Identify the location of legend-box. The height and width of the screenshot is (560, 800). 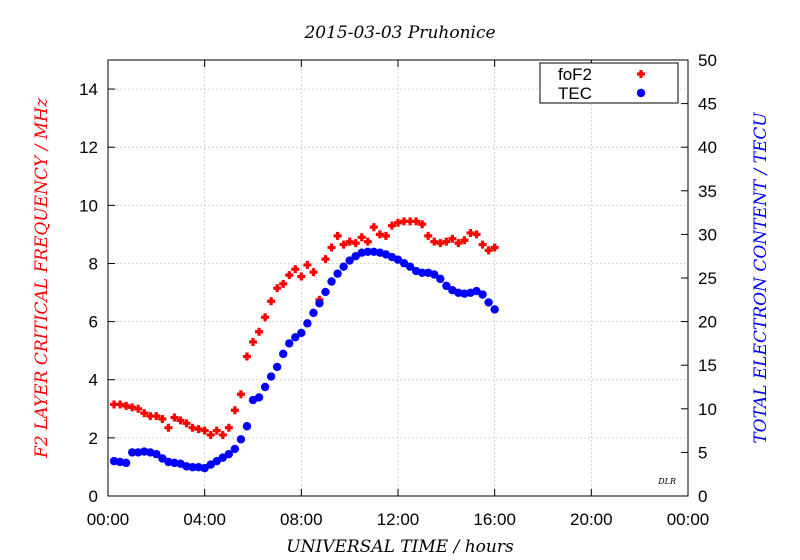
(609, 83).